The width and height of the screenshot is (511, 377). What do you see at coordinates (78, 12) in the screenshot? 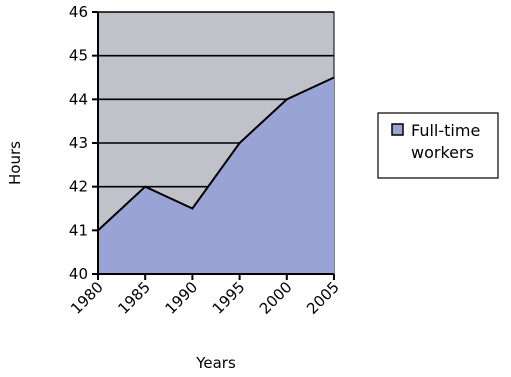
I see `y-tick-label: 46` at bounding box center [78, 12].